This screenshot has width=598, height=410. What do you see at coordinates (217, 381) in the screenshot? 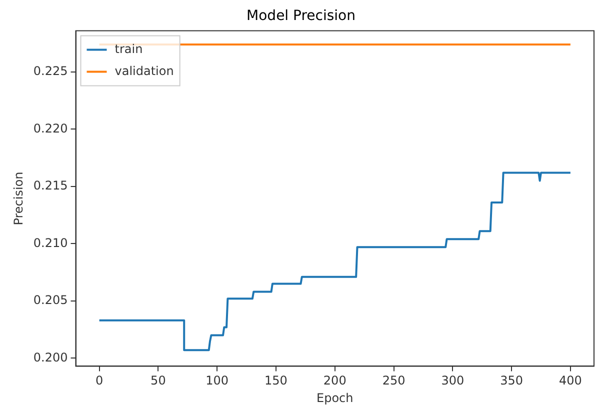
I see `x-tick-label: 100` at bounding box center [217, 381].